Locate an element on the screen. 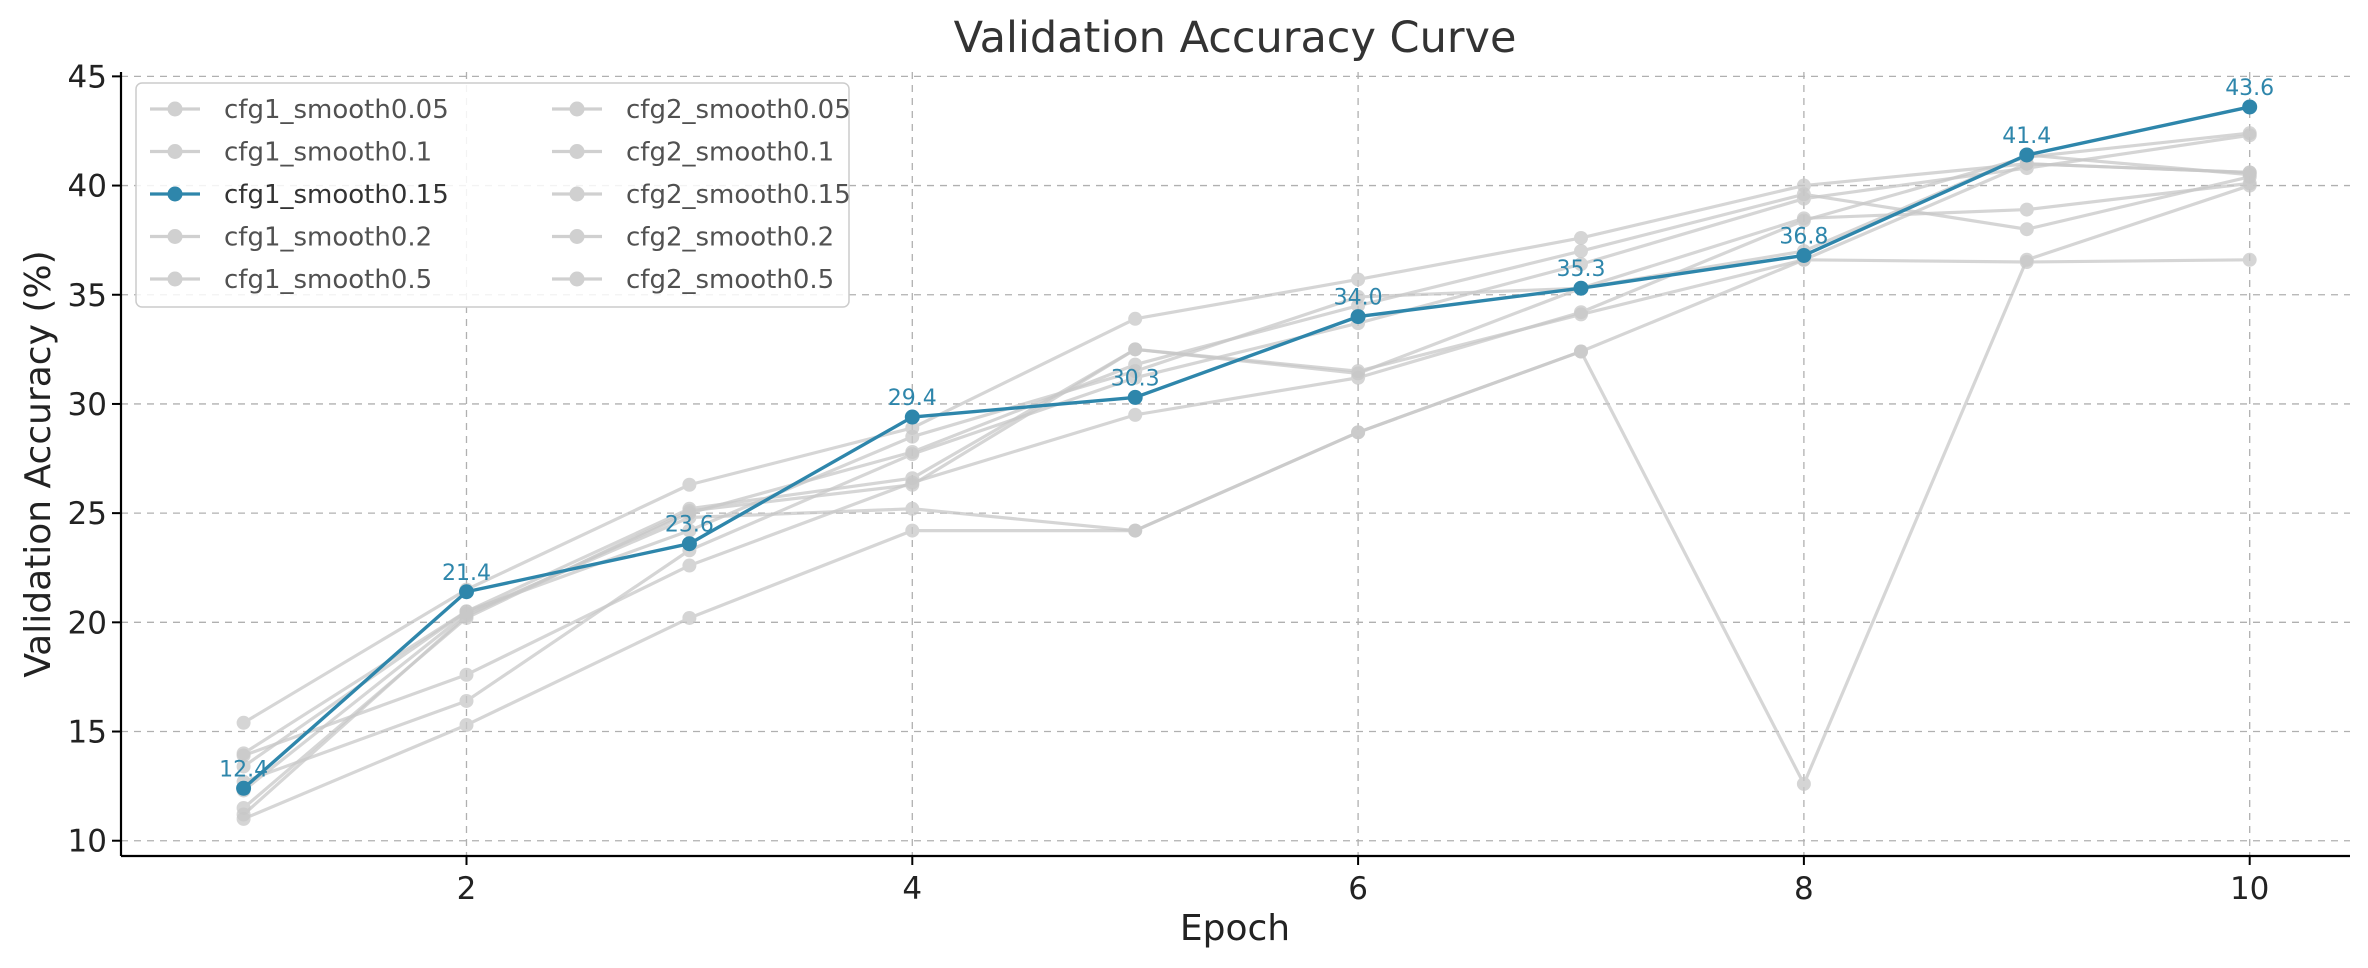 The image size is (2368, 968). legend-item: cfg1_smooth0.15 is located at coordinates (299, 195).